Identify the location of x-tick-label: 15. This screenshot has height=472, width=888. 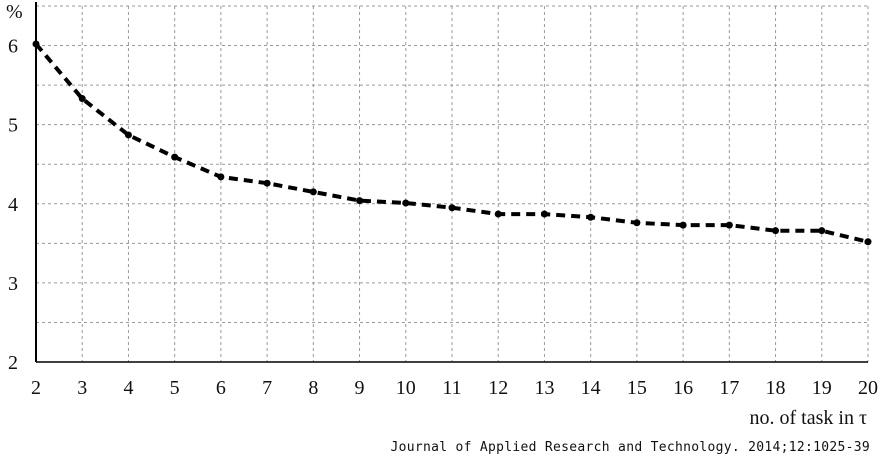
(637, 388).